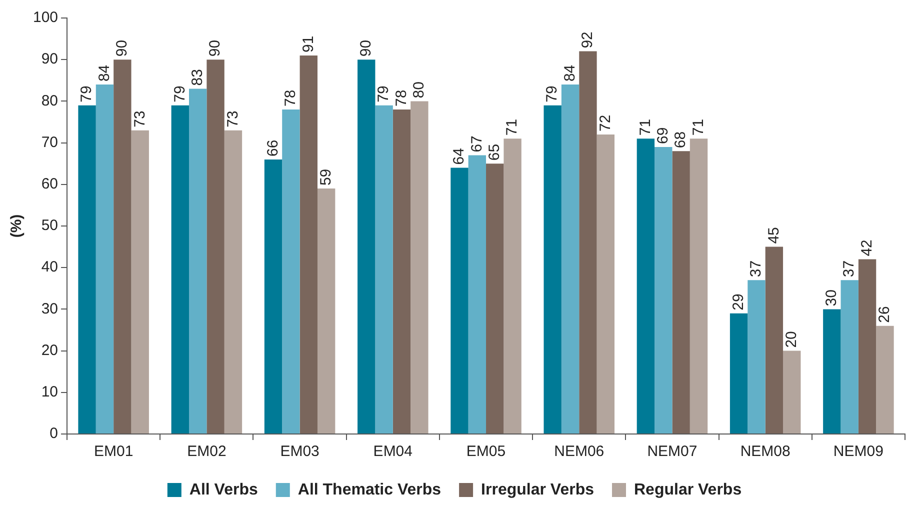 The height and width of the screenshot is (508, 907). What do you see at coordinates (223, 489) in the screenshot?
I see `legend-label: All Verbs` at bounding box center [223, 489].